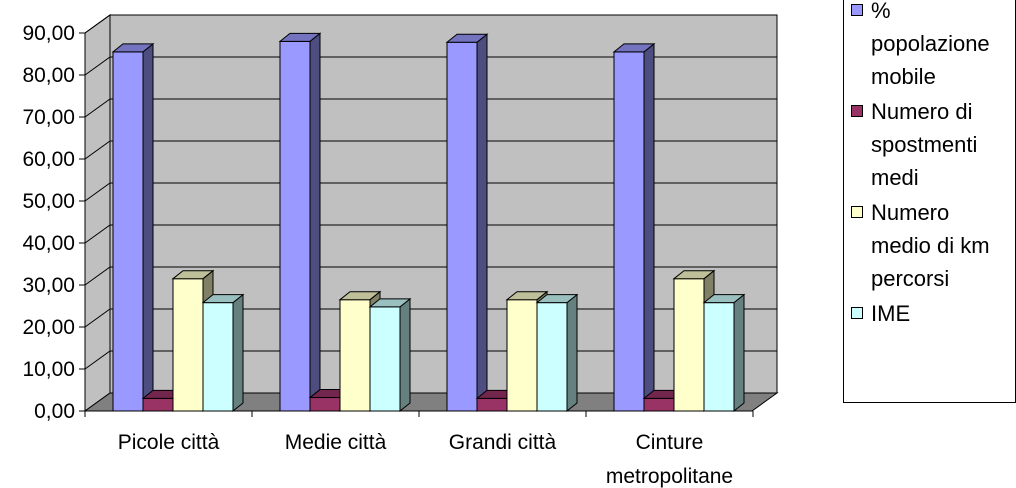 The width and height of the screenshot is (1016, 488). I want to click on legend-item-spostamenti: Numero di spostmenti medi, so click(929, 144).